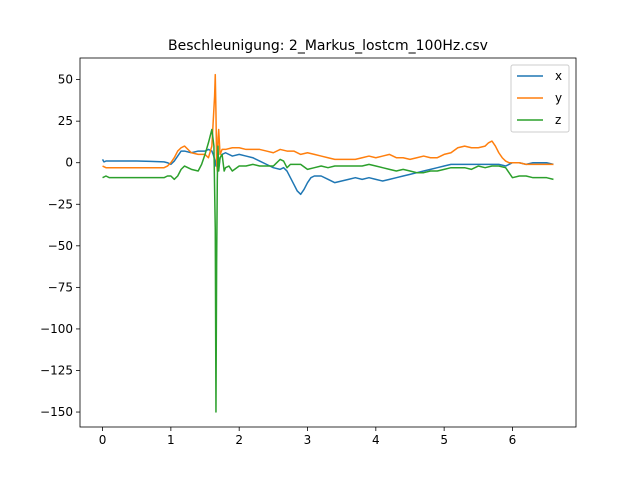 The height and width of the screenshot is (480, 640). What do you see at coordinates (56, 370) in the screenshot?
I see `y-tick-label: −125` at bounding box center [56, 370].